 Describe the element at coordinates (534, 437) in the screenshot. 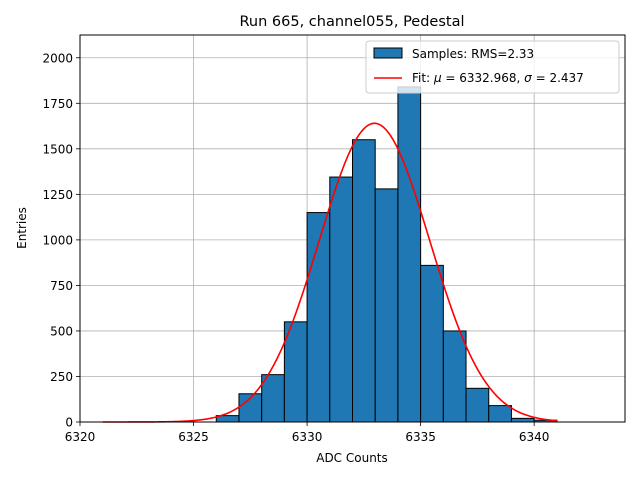

I see `x-tick-label: 6340` at that location.